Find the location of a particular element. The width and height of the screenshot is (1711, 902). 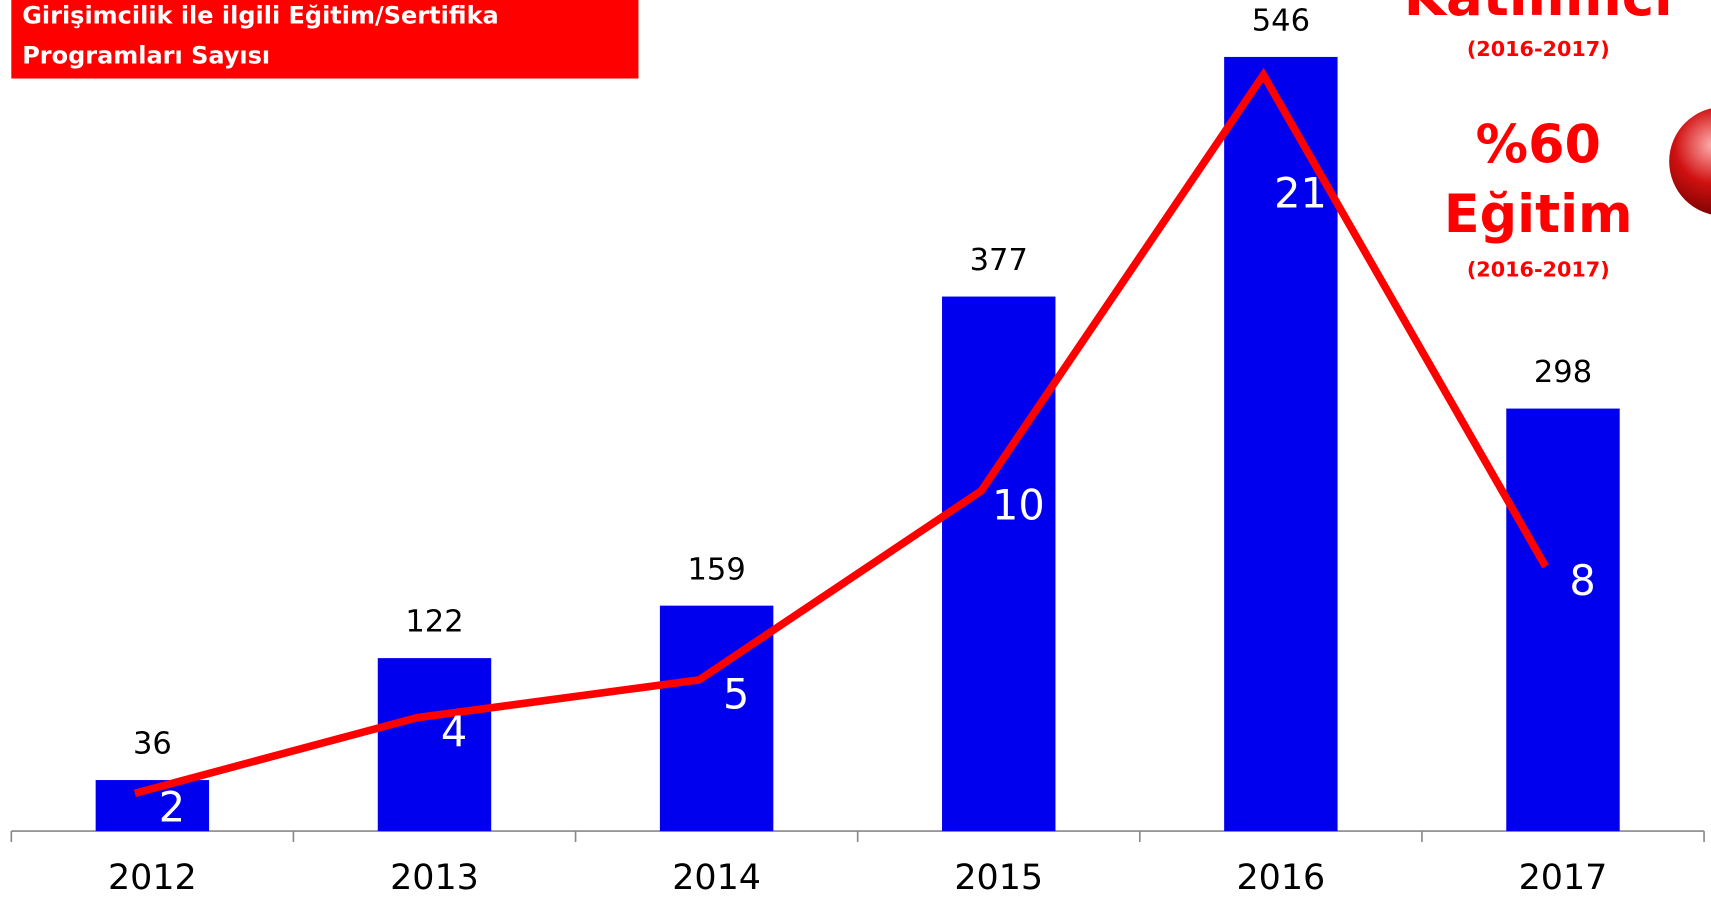

annotation: %60 is located at coordinates (1538, 144).